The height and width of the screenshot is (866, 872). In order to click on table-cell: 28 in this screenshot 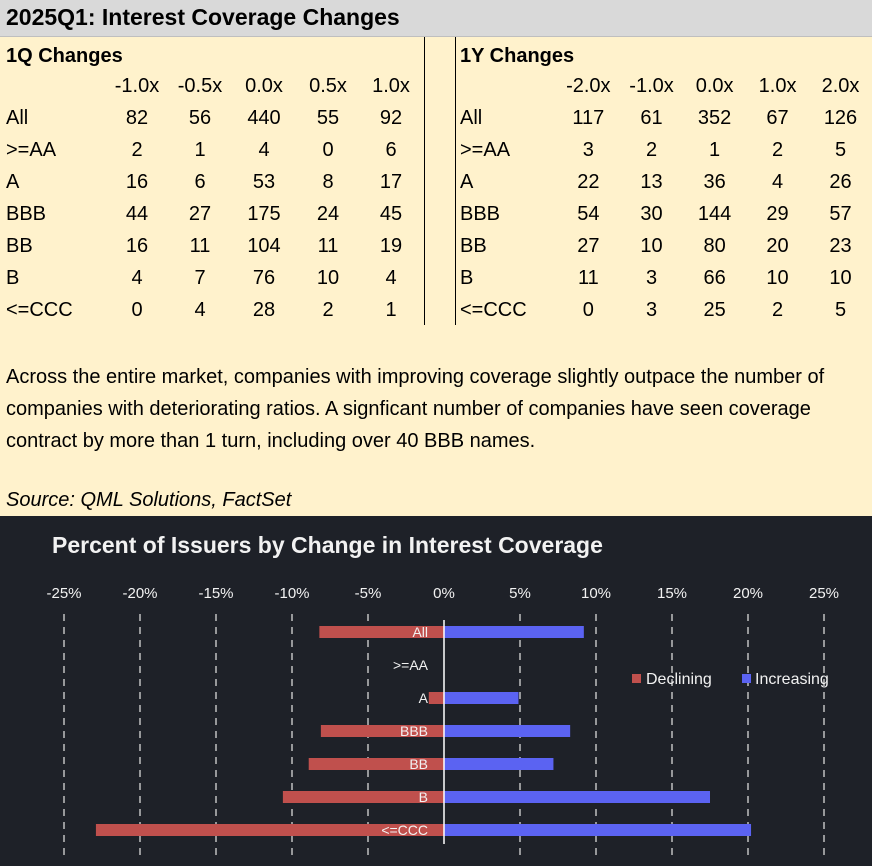, I will do `click(264, 309)`.